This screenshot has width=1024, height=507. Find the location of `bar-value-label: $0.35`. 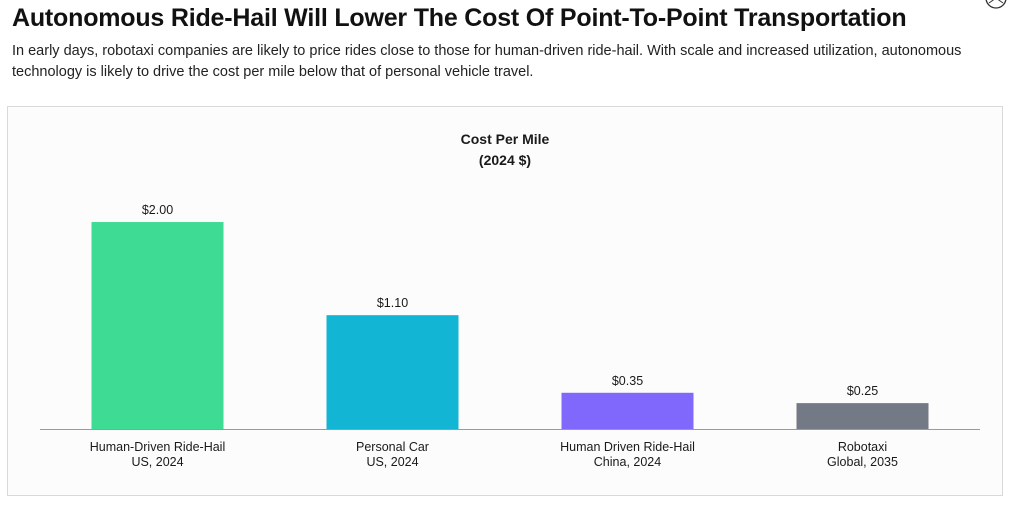

bar-value-label: $0.35 is located at coordinates (627, 381).